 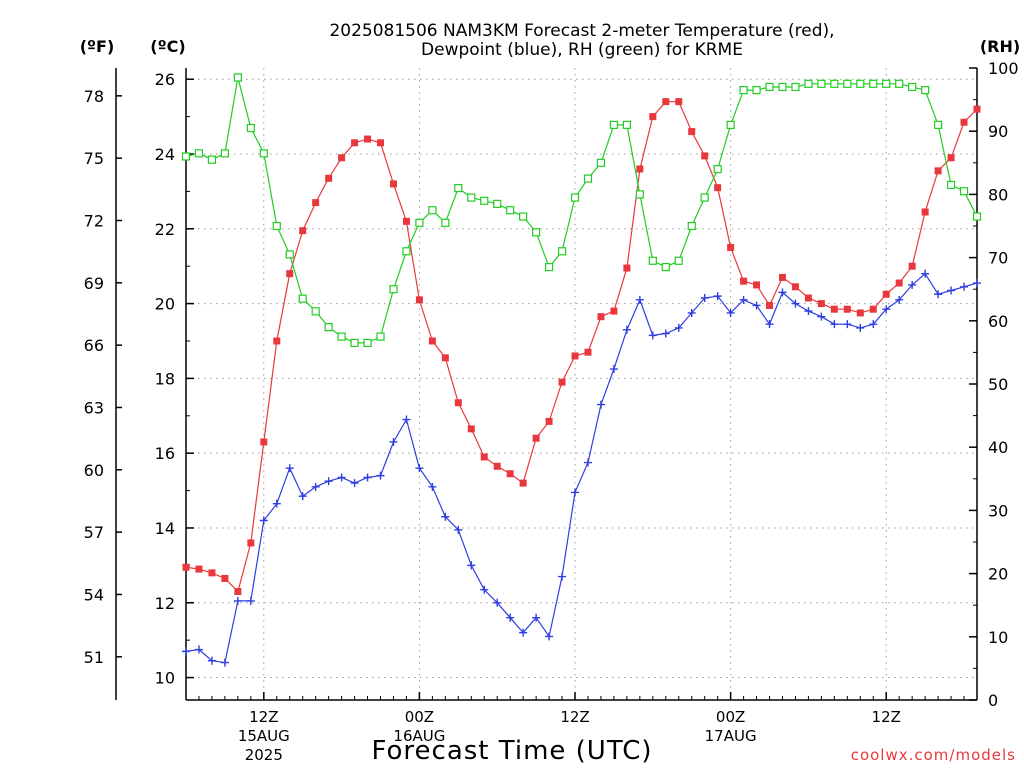 I want to click on celsius-tick-label: 18, so click(x=165, y=378).